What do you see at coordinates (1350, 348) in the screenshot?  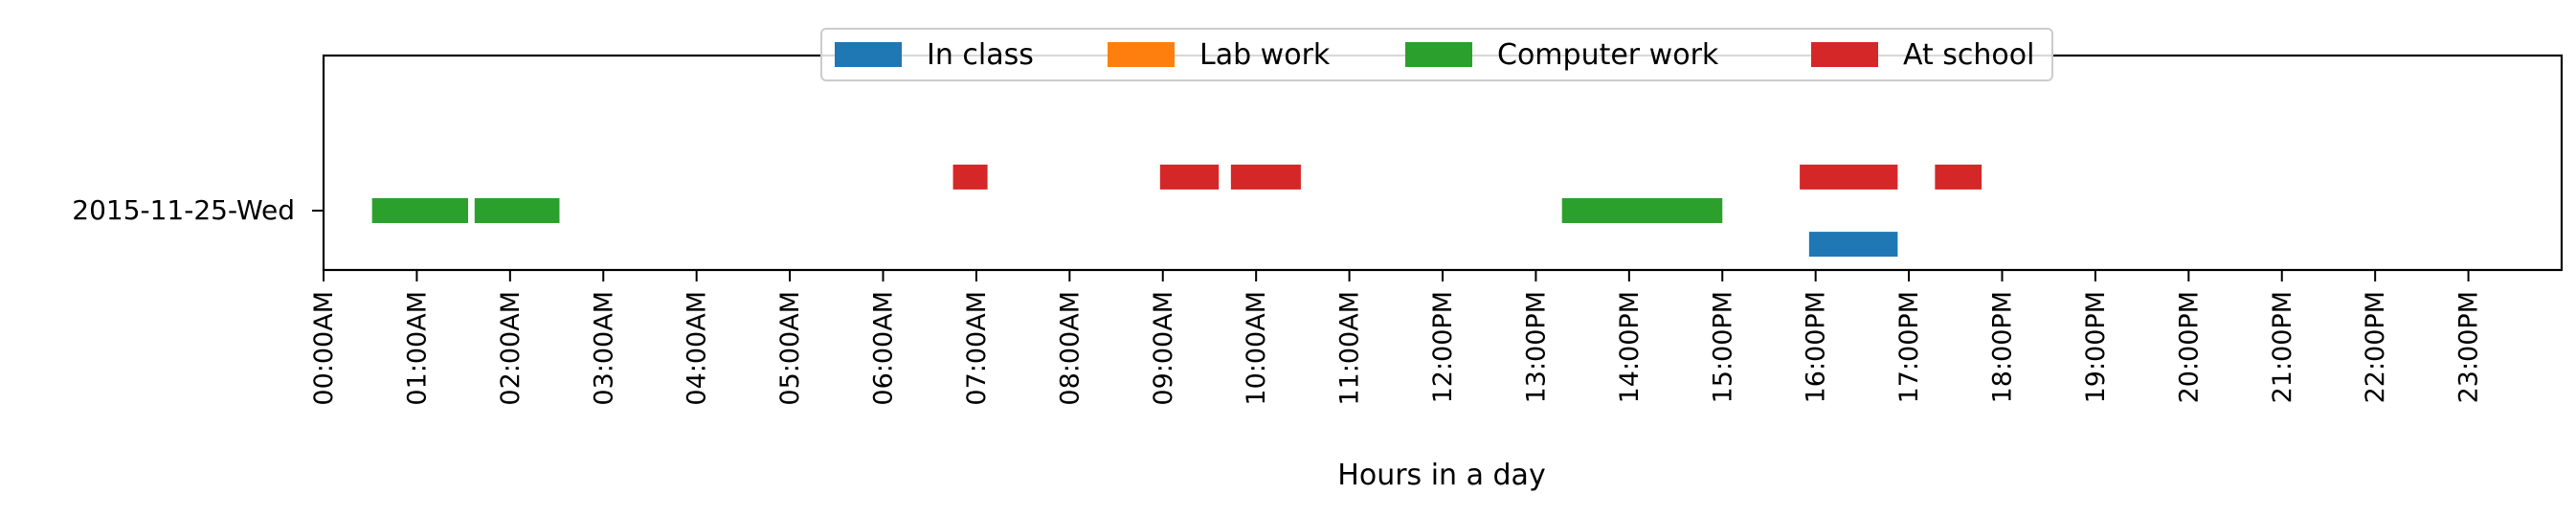 I see `x-tick-label: 11:00AM` at bounding box center [1350, 348].